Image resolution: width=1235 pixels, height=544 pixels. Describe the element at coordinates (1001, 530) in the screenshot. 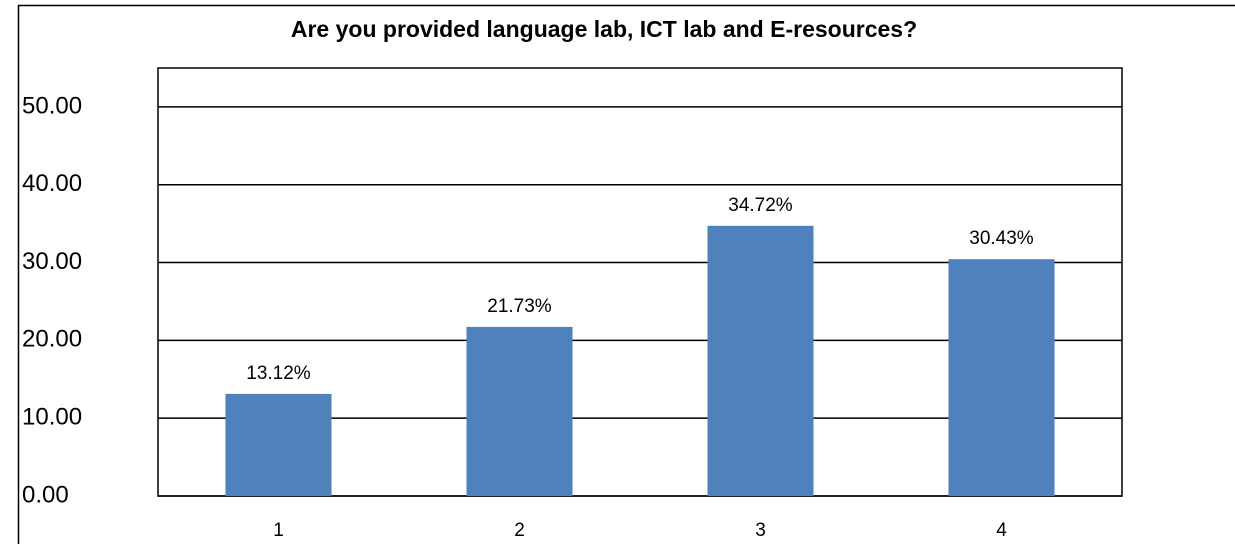

I see `x-tick-label: 4` at that location.